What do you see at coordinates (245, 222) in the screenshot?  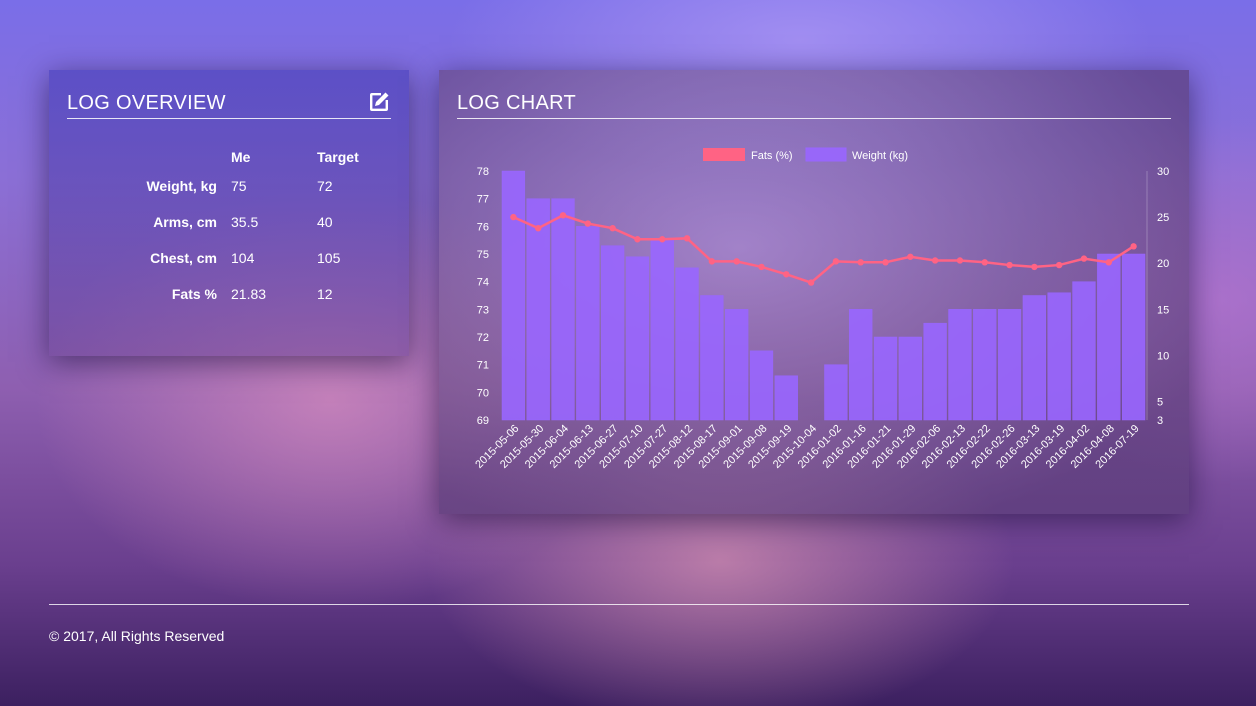 I see `me-value: 35.5` at bounding box center [245, 222].